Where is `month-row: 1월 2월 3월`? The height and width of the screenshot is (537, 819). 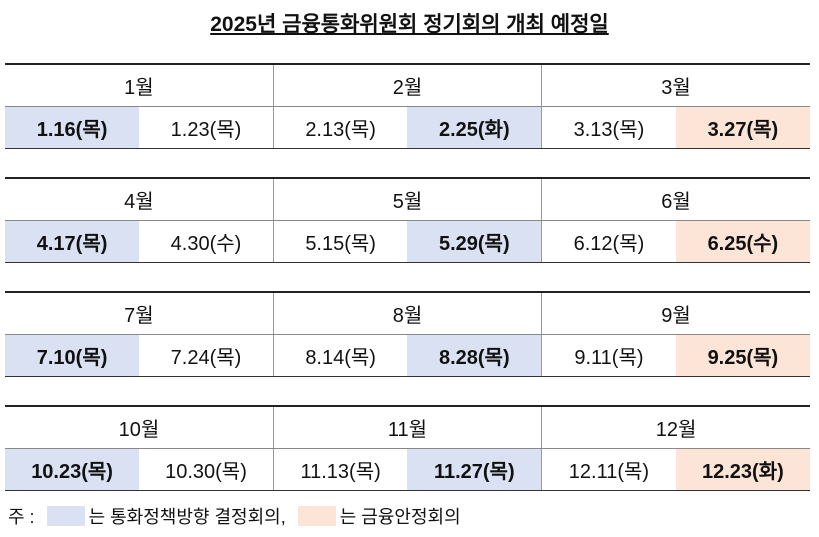
month-row: 1월 2월 3월 is located at coordinates (407, 85).